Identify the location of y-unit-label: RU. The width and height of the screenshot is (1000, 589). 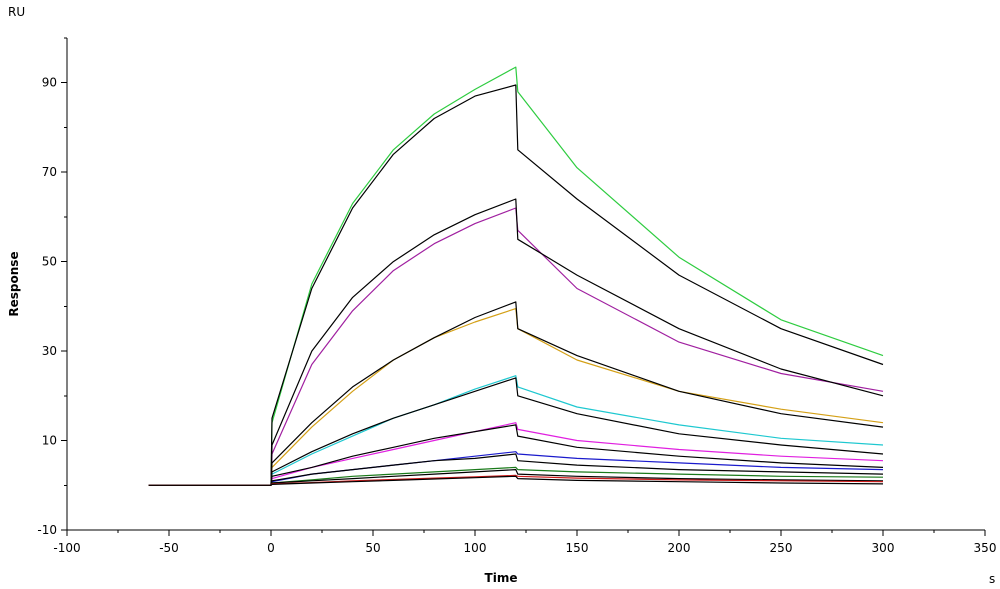
(16, 12).